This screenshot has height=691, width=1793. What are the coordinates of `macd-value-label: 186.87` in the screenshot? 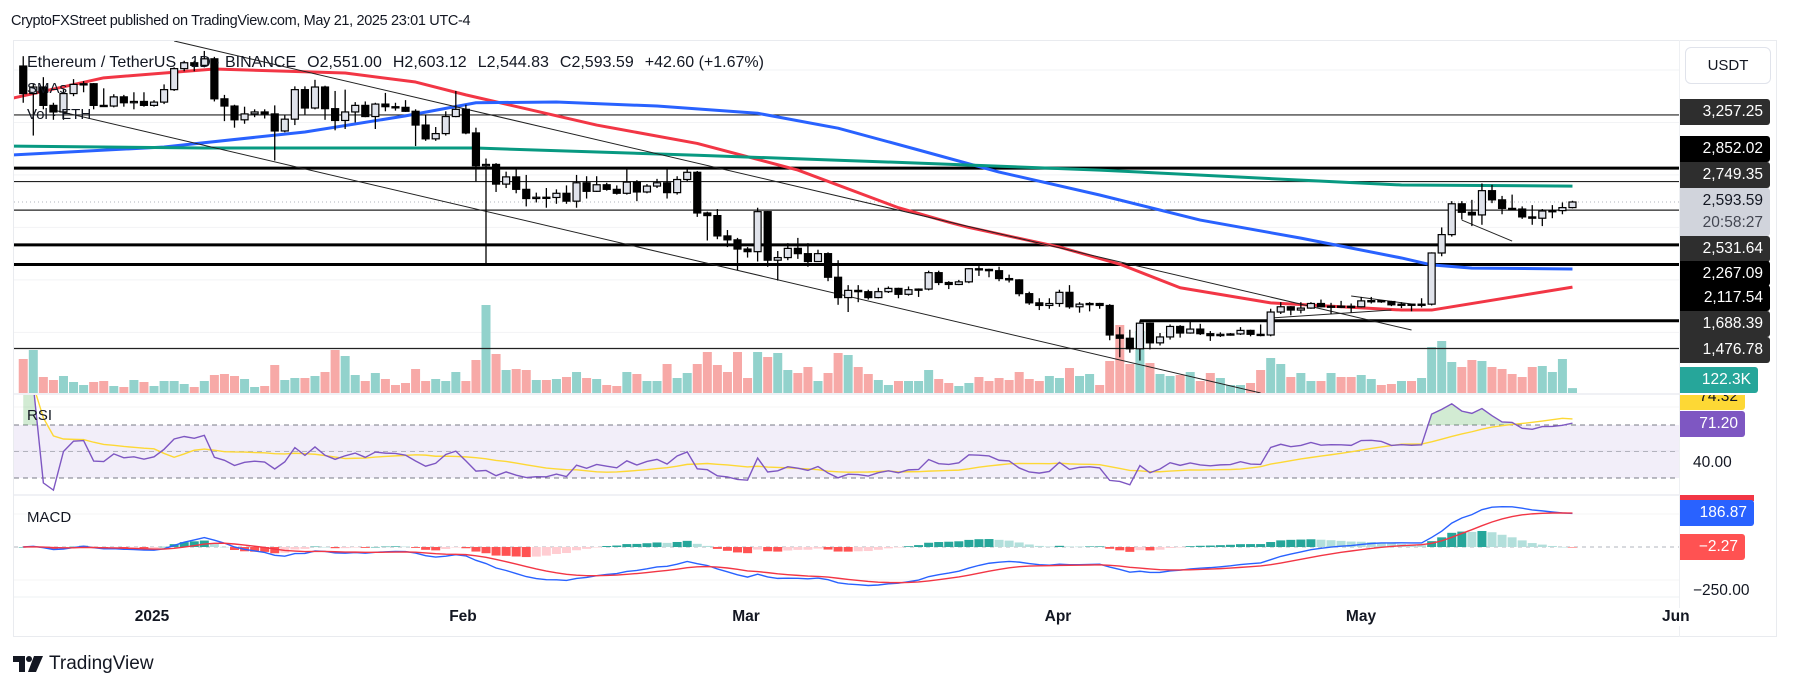 It's located at (1717, 513).